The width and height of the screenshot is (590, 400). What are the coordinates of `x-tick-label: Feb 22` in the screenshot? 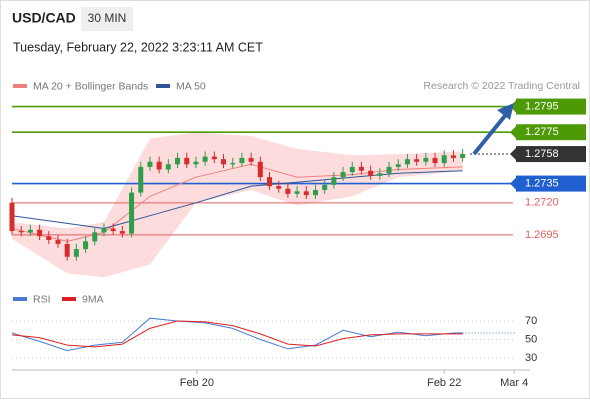 It's located at (444, 383).